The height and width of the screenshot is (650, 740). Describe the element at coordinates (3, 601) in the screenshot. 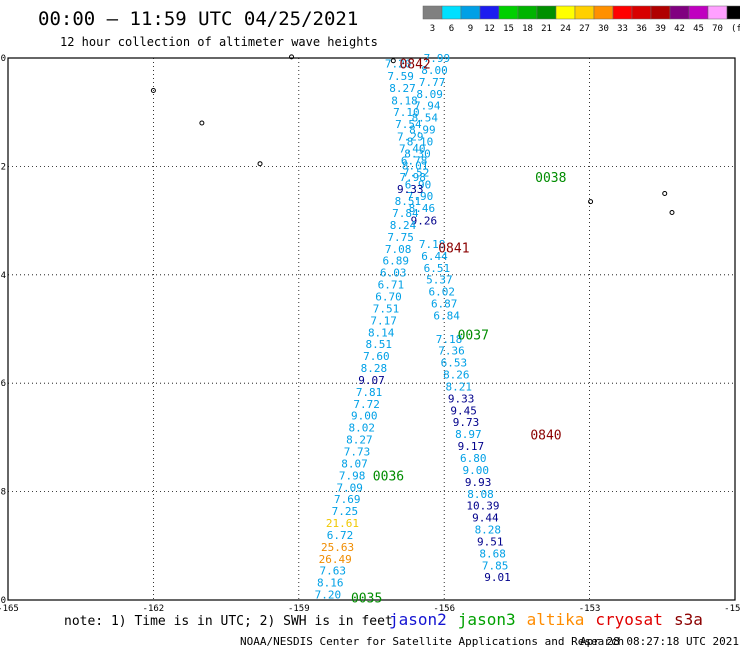

I see `lat-tick-label: -30` at that location.